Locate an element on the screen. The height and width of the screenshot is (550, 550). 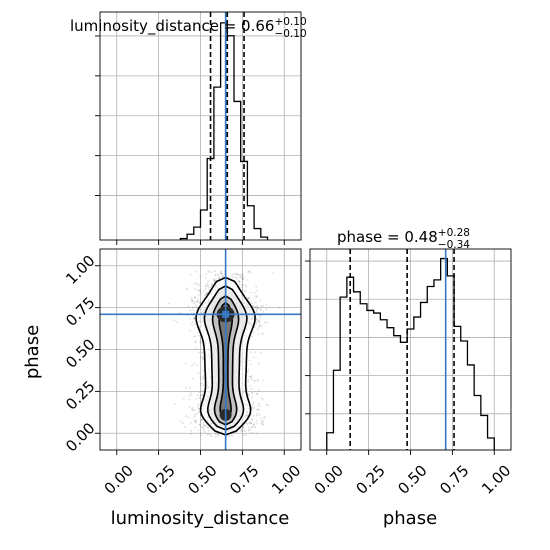
grid-lines is located at coordinates (410, 349).